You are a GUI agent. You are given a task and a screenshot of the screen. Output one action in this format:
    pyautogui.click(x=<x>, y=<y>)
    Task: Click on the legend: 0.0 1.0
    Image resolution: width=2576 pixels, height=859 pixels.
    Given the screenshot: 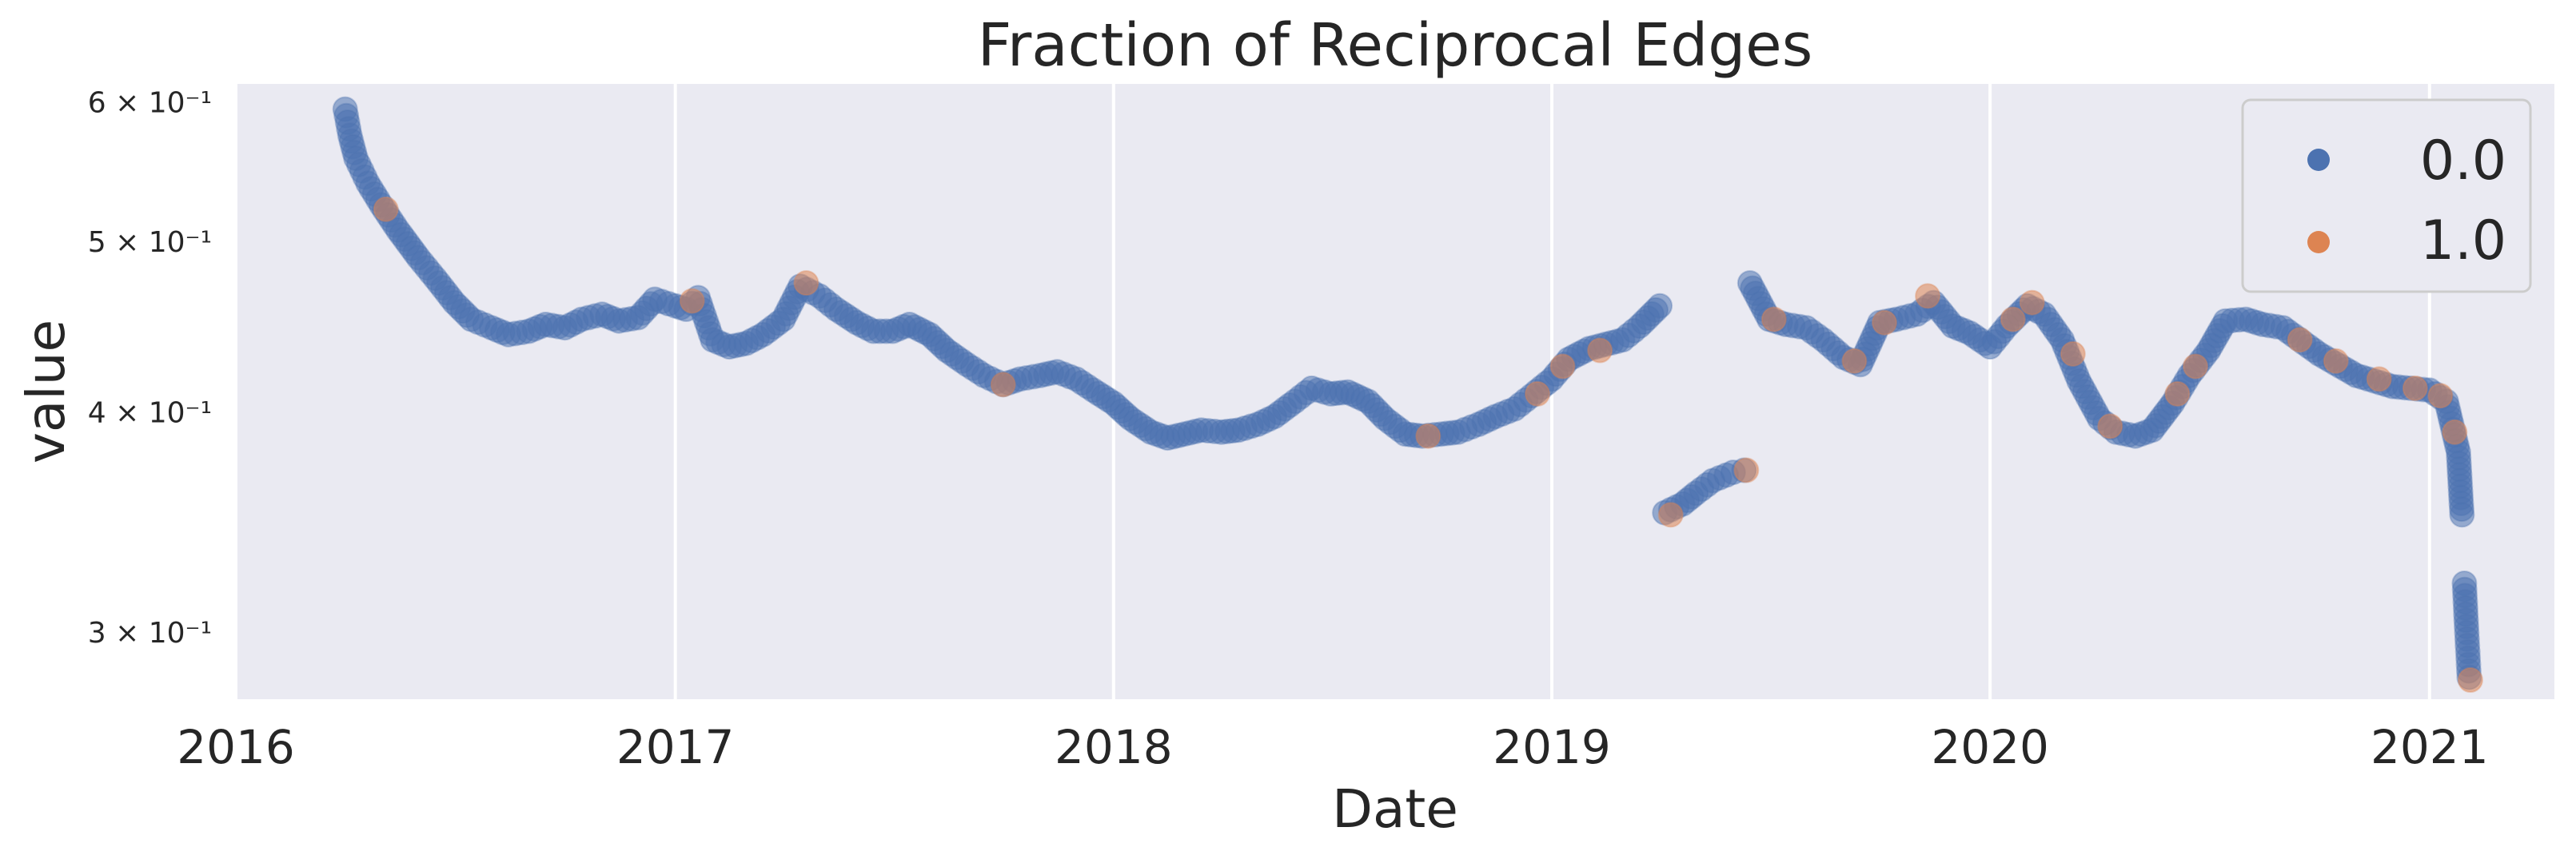 What is the action you would take?
    pyautogui.click(x=2386, y=195)
    